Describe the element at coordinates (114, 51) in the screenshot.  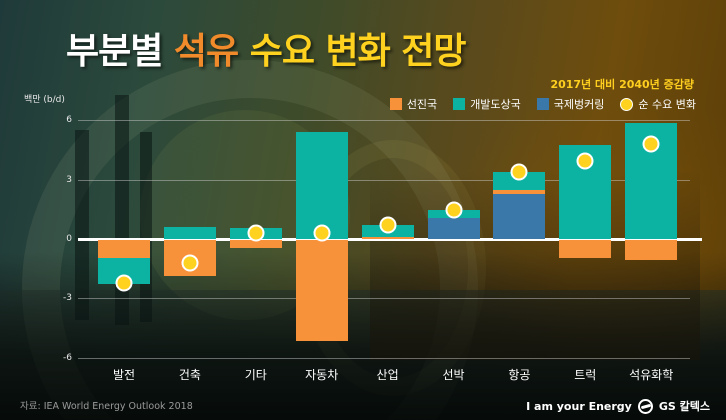
I see `title-part-1: 부분별` at that location.